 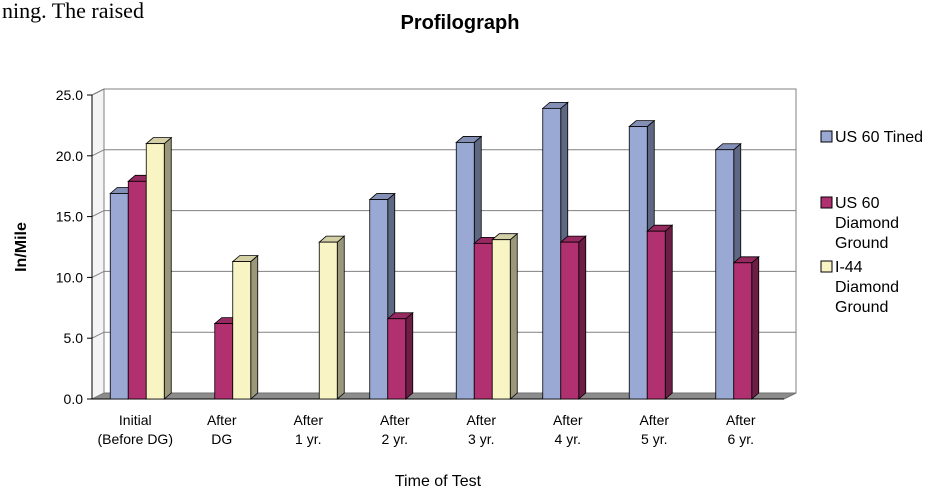 I want to click on x-tick-label: 5 yr., so click(x=654, y=439).